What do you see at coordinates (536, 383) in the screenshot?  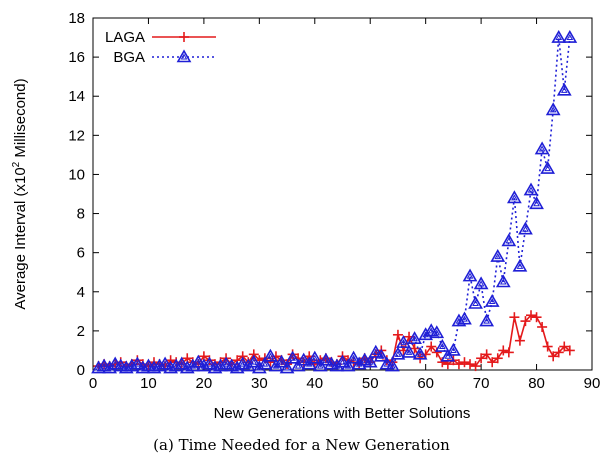 I see `x-tick-label: 80` at bounding box center [536, 383].